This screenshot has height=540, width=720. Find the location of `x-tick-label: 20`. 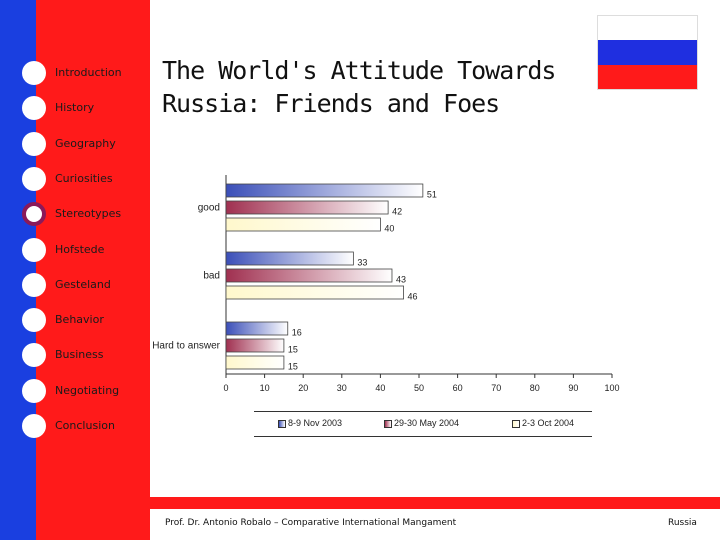

x-tick-label: 20 is located at coordinates (303, 388).